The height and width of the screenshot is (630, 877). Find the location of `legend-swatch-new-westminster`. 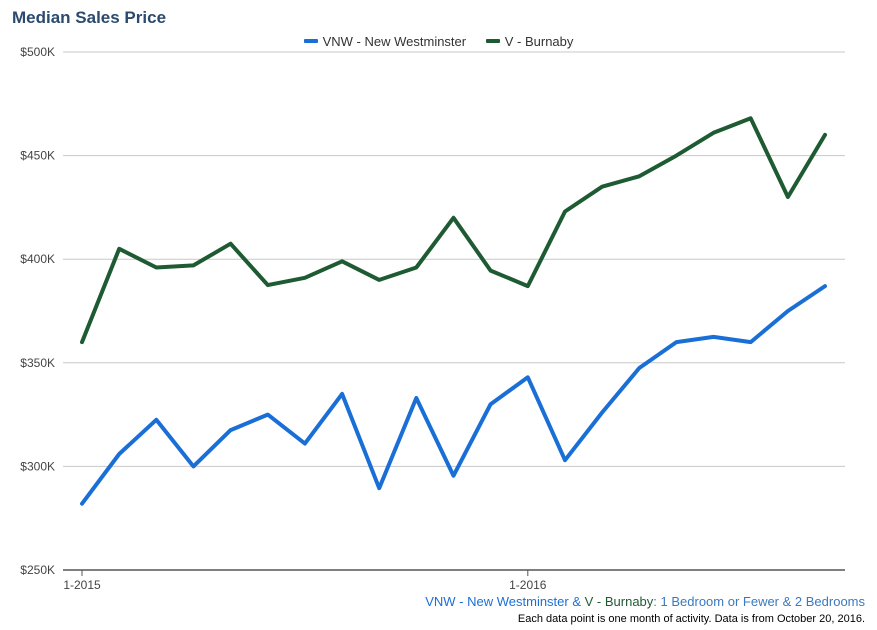

legend-swatch-new-westminster is located at coordinates (310, 41).